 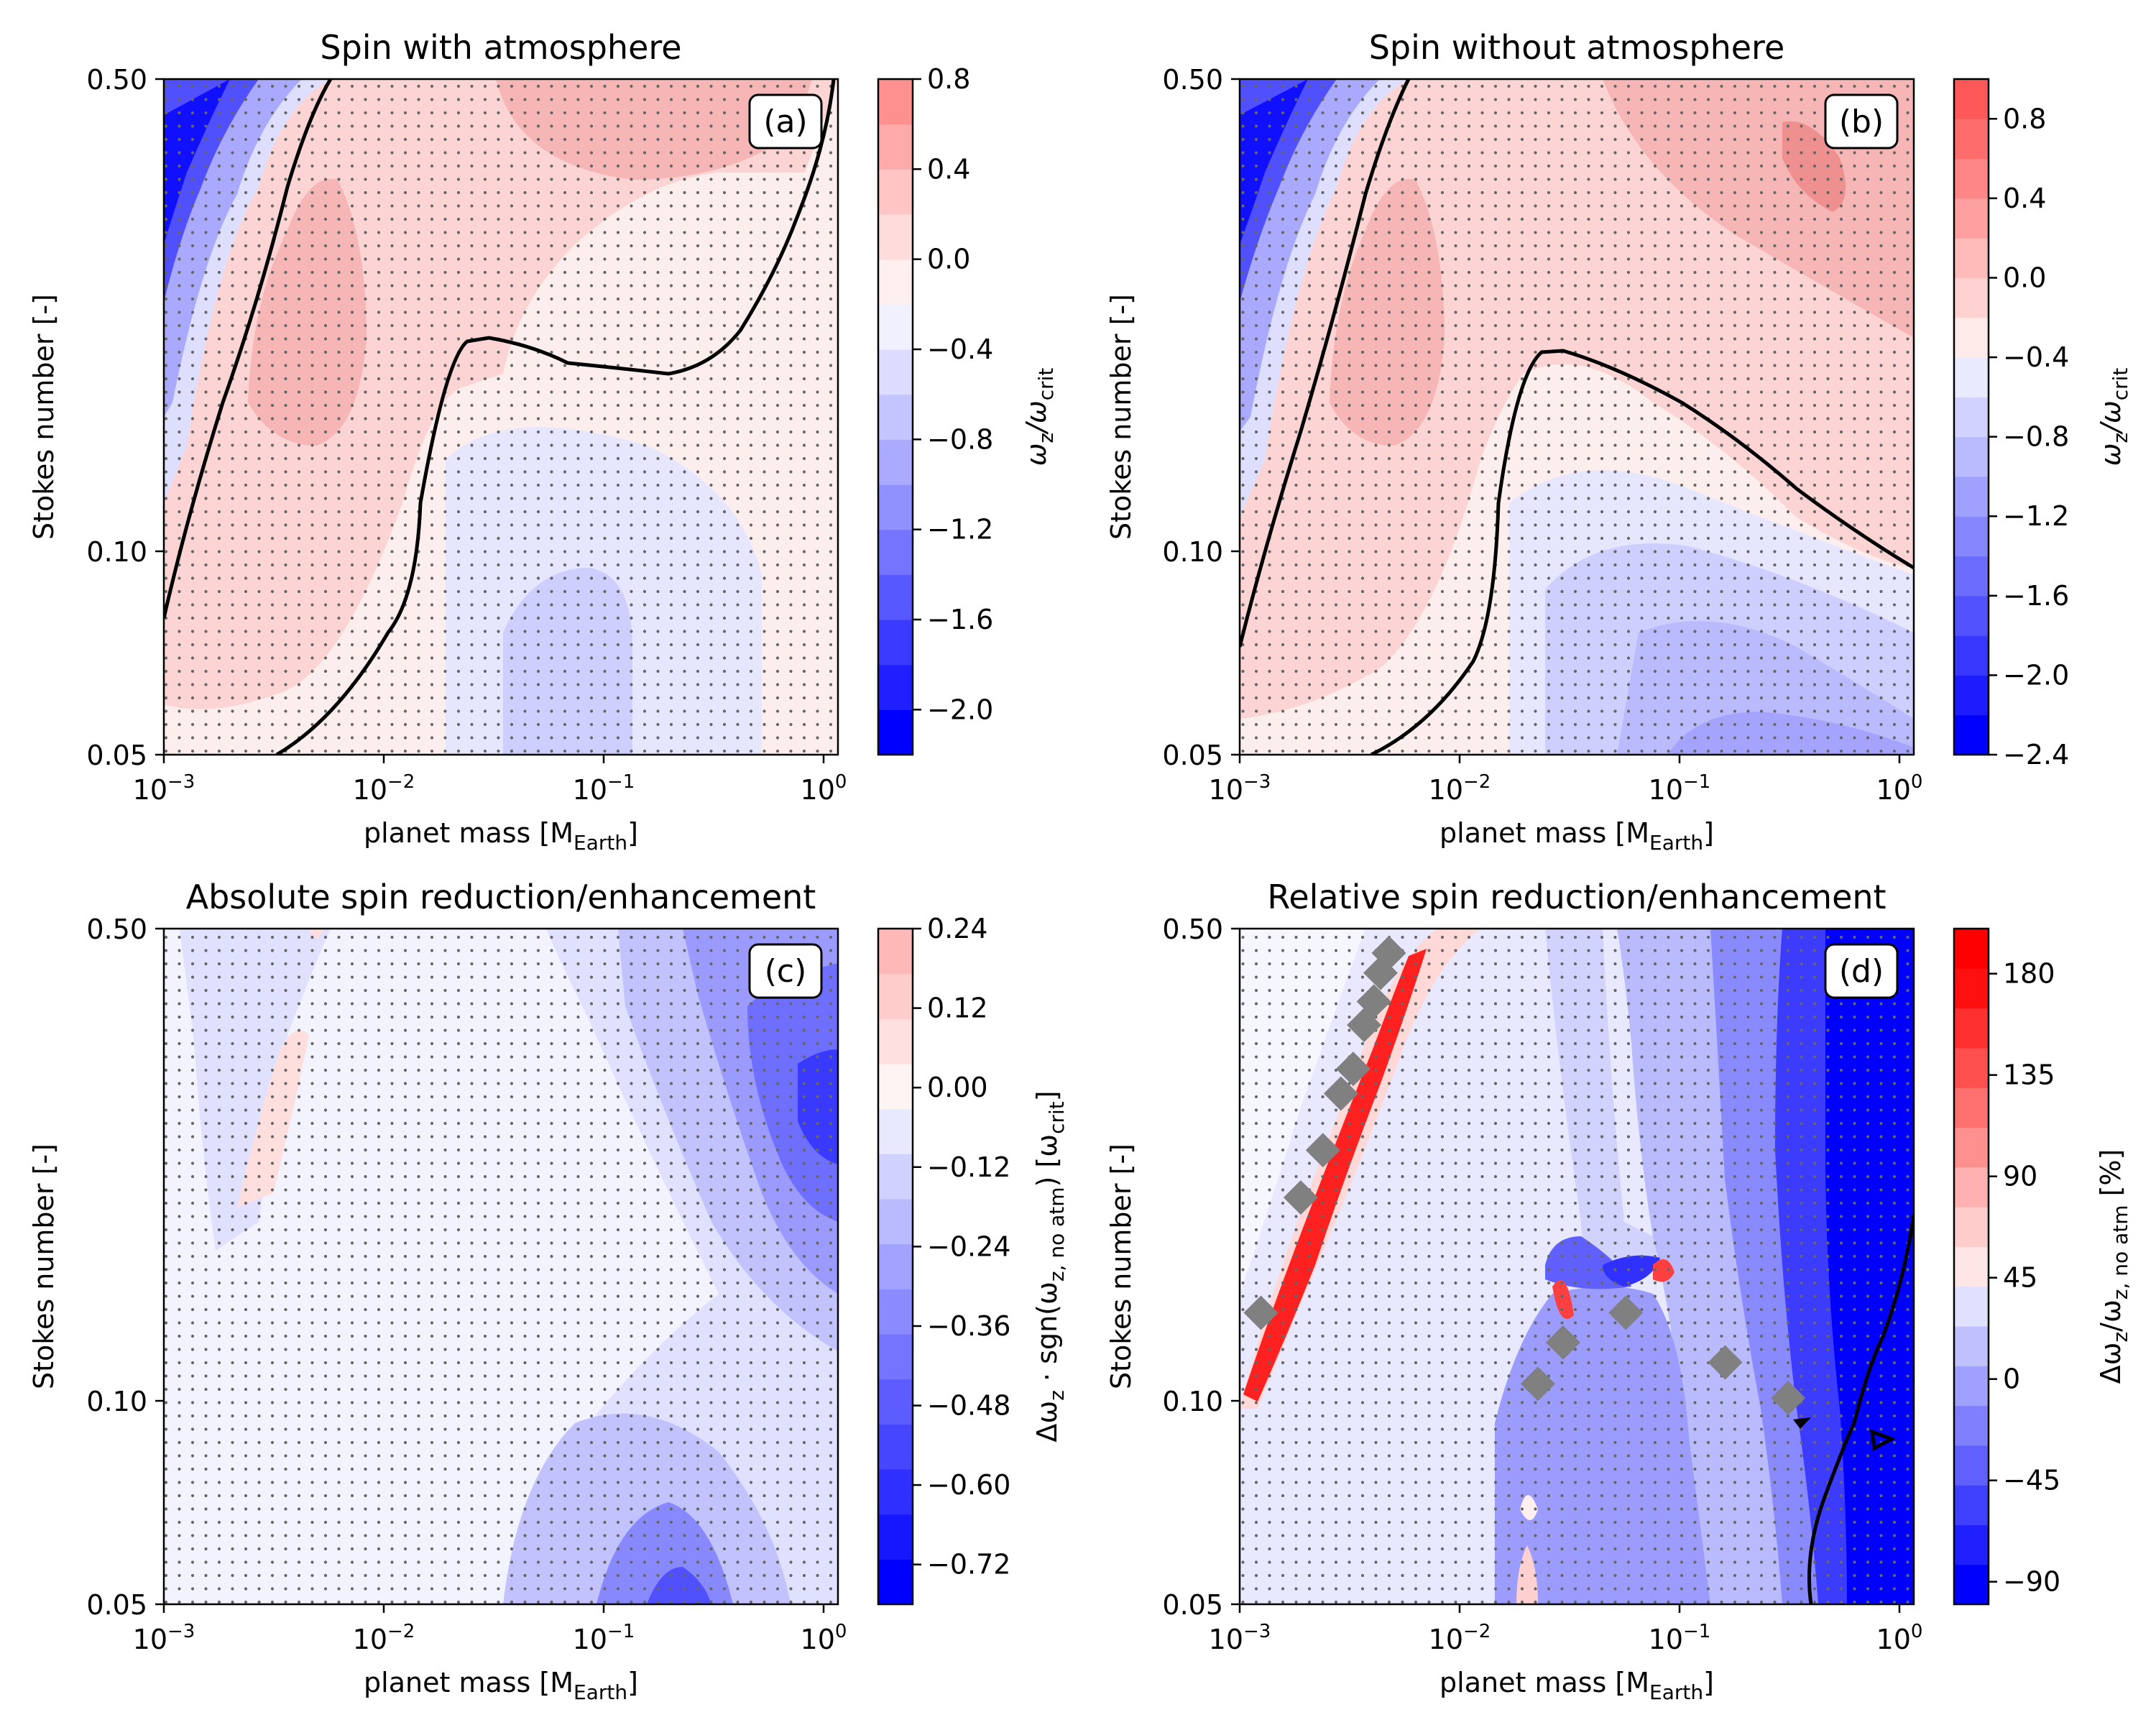 I want to click on panel-c-label-box: (c), so click(x=785, y=971).